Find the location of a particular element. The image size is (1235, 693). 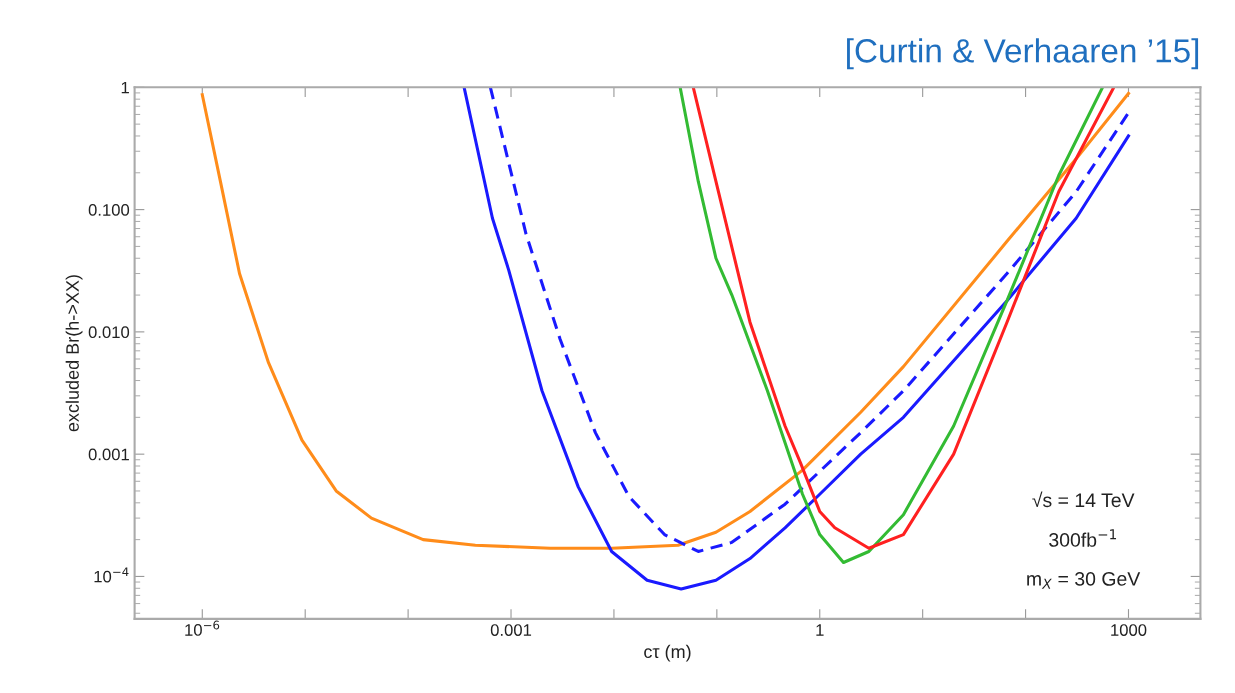

chart-title: [Curtin & Verhaaren ’15] is located at coordinates (1023, 54).